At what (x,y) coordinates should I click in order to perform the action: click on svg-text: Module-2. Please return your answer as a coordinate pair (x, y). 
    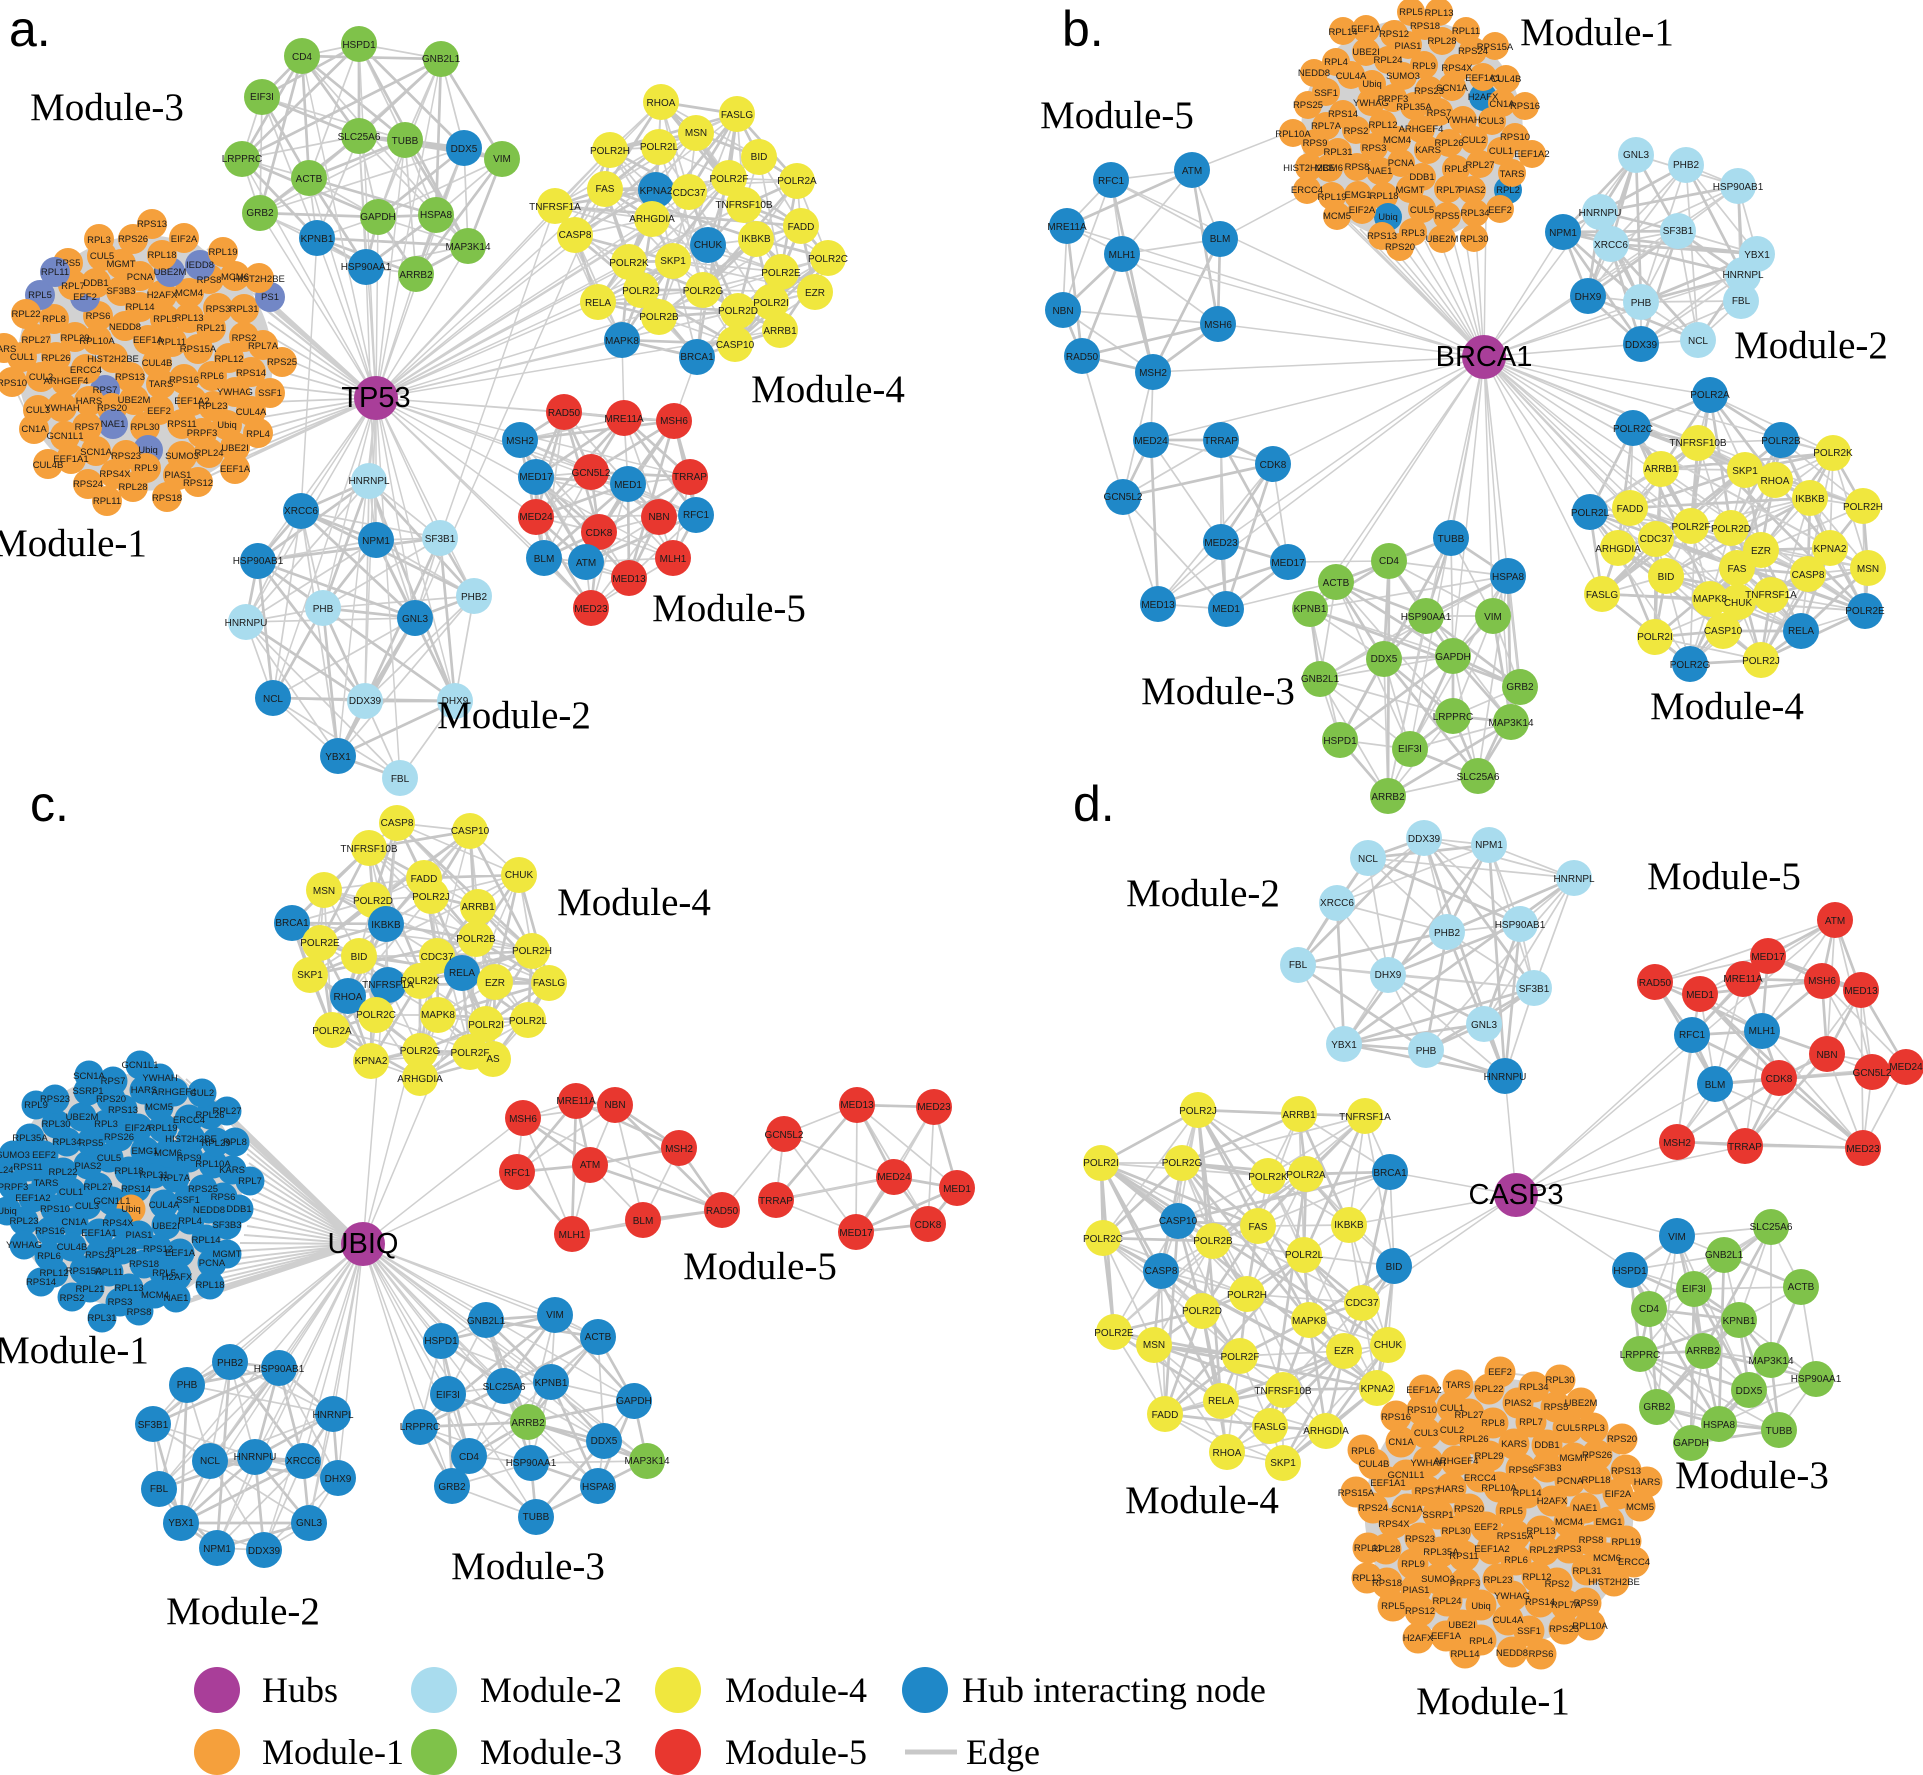
    Looking at the image, I should click on (551, 1690).